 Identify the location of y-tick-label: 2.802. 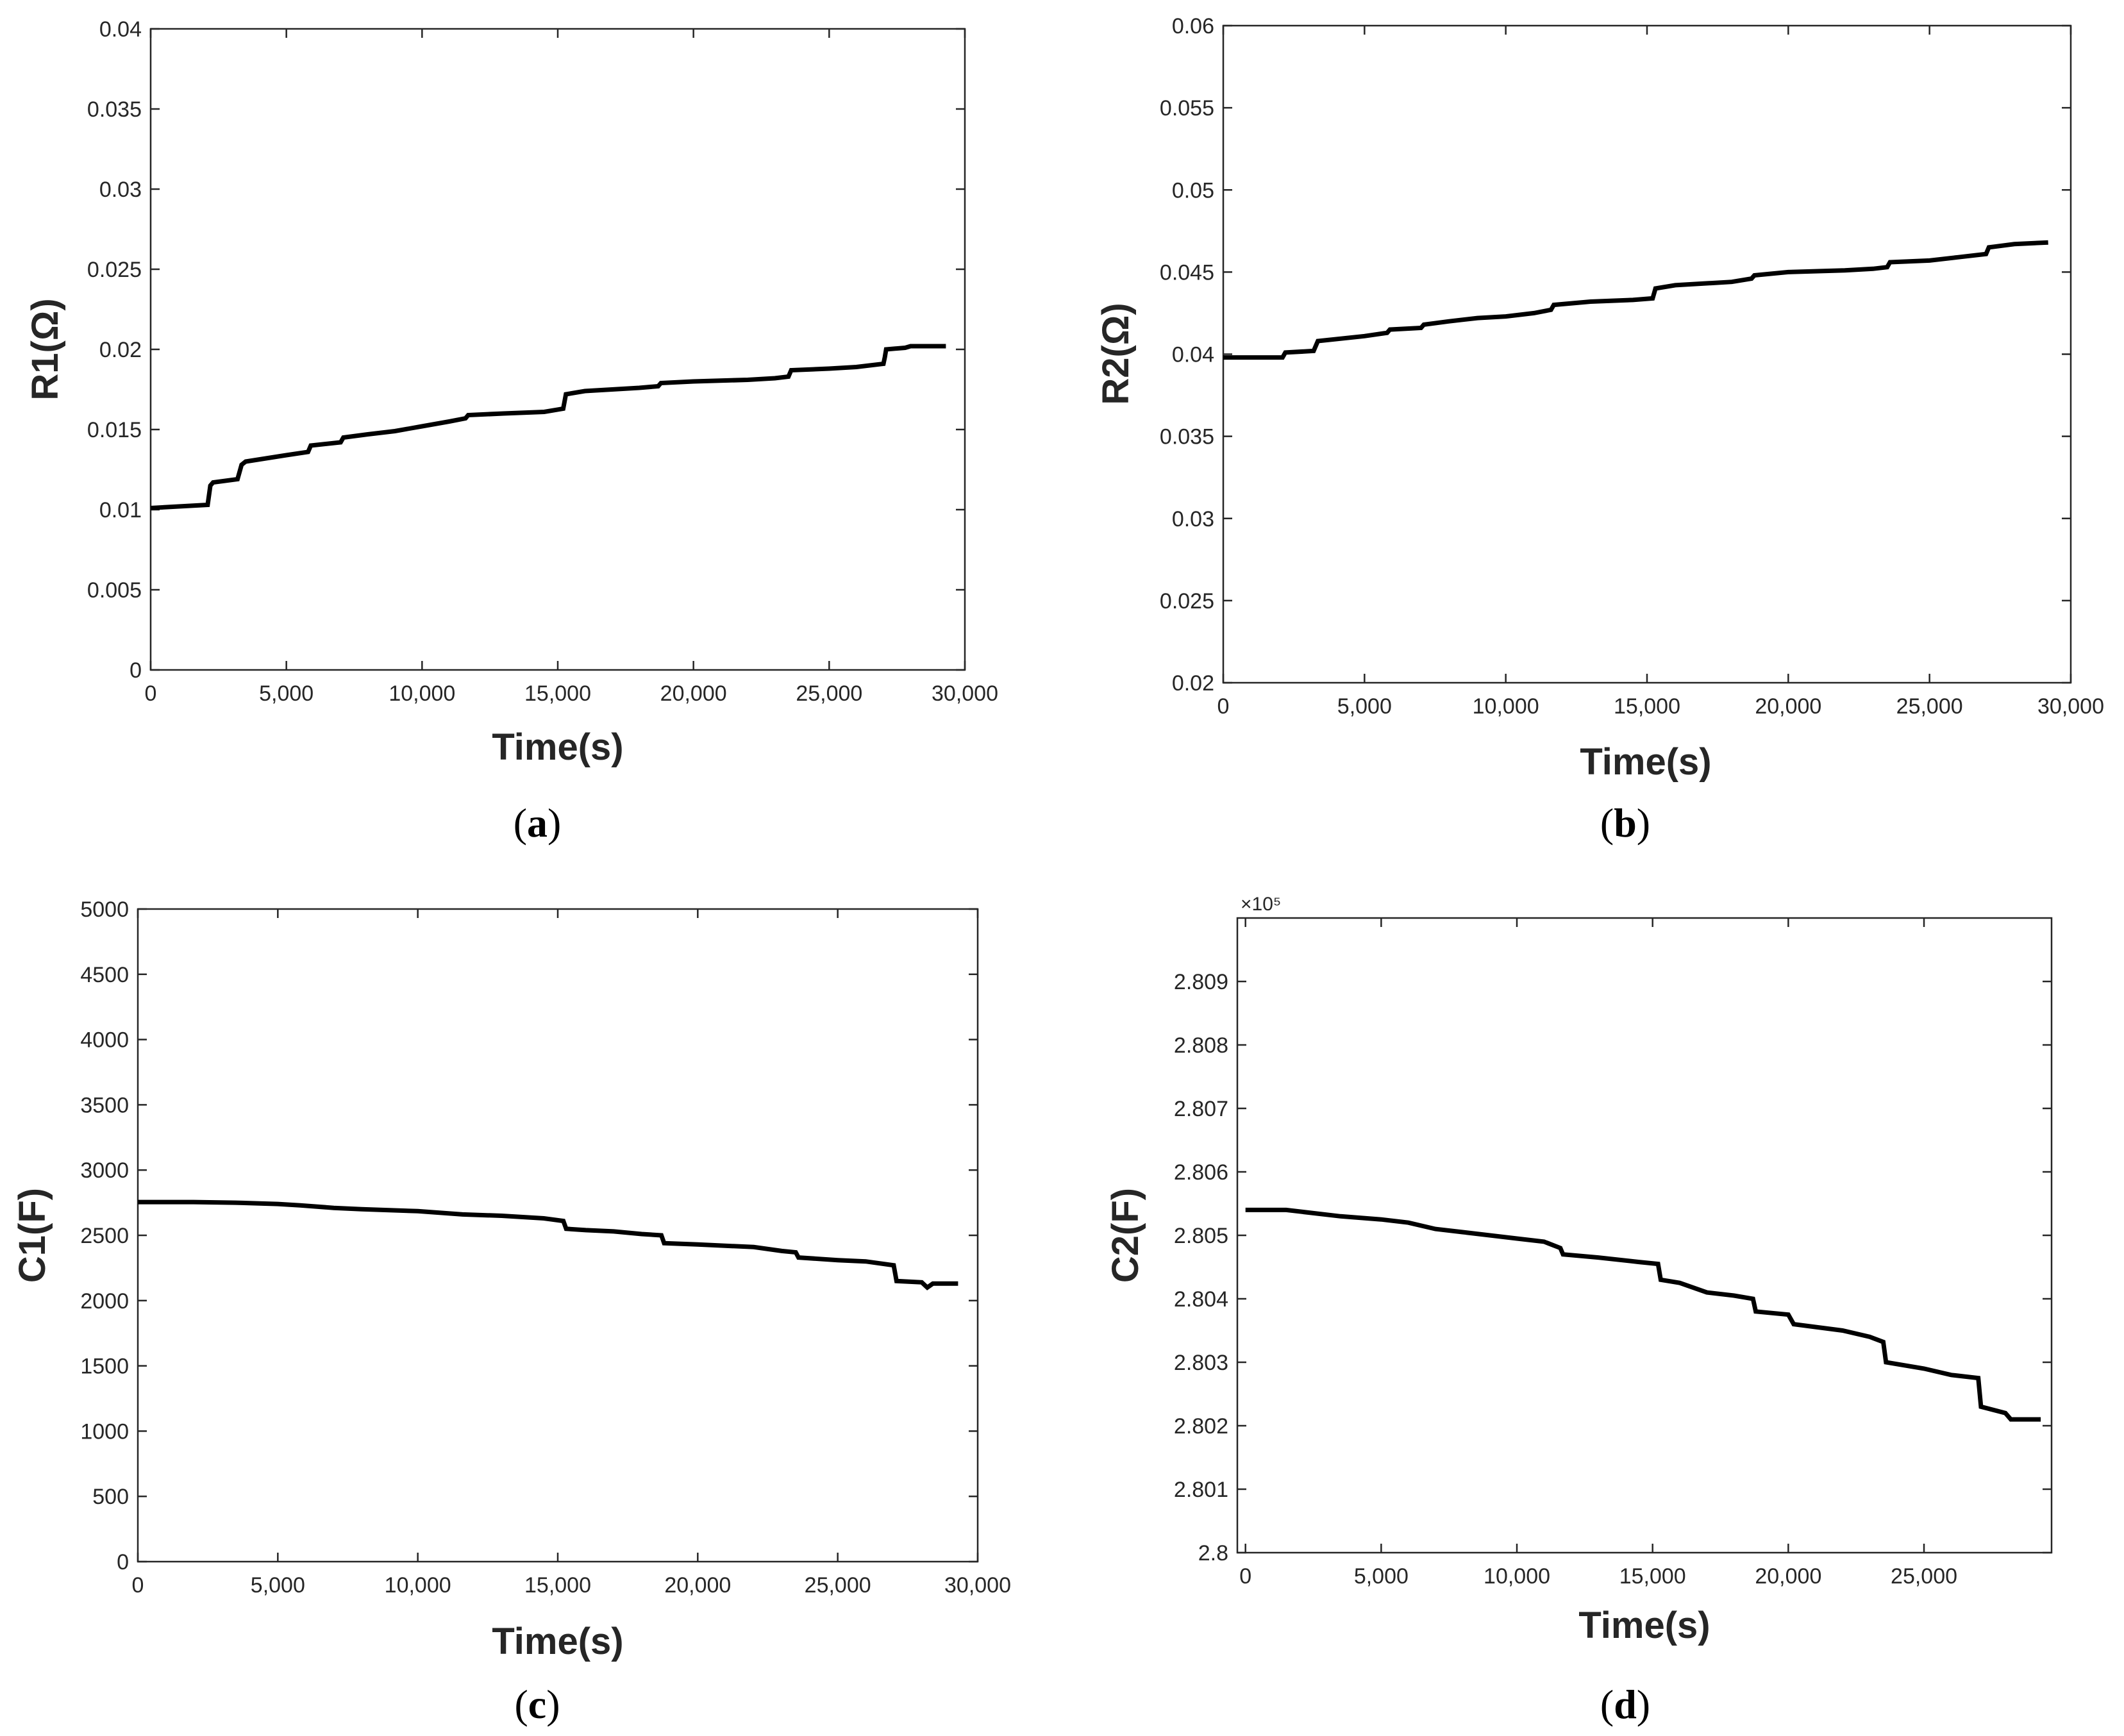
(1201, 1426).